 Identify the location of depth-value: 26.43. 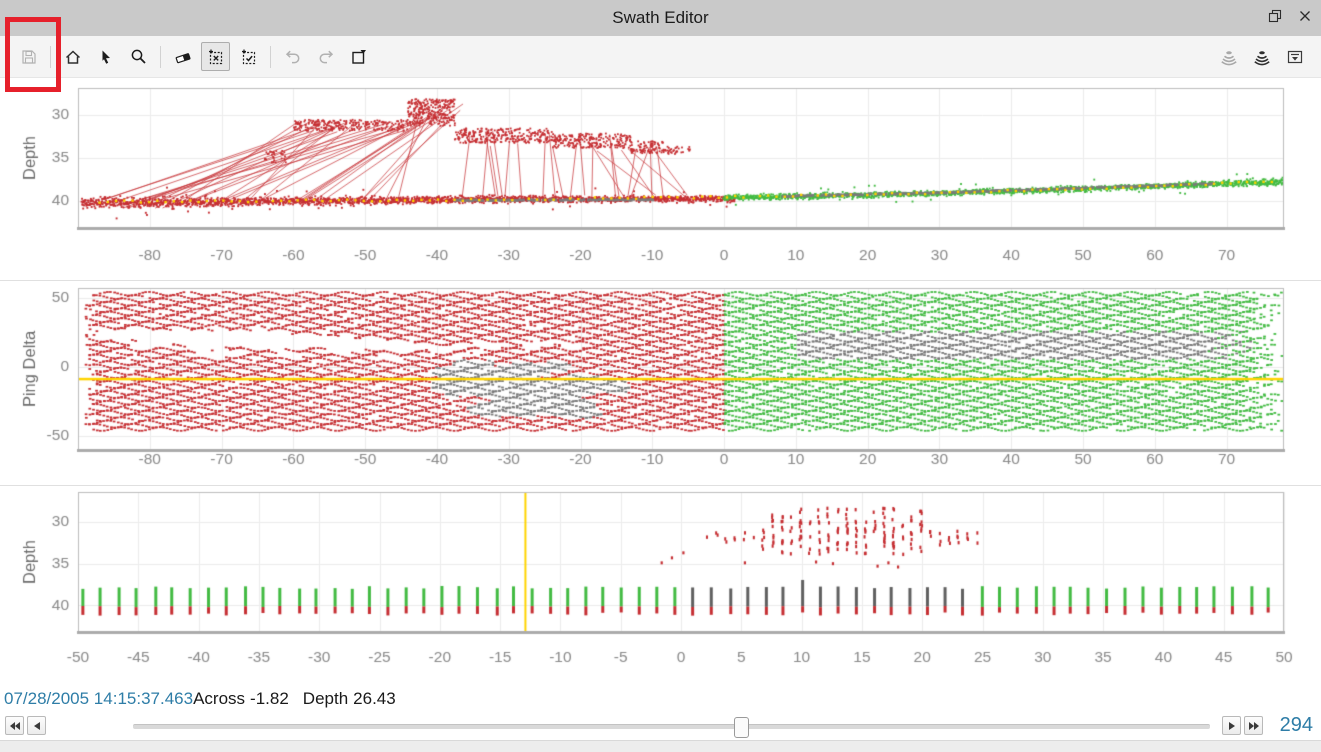
(374, 698).